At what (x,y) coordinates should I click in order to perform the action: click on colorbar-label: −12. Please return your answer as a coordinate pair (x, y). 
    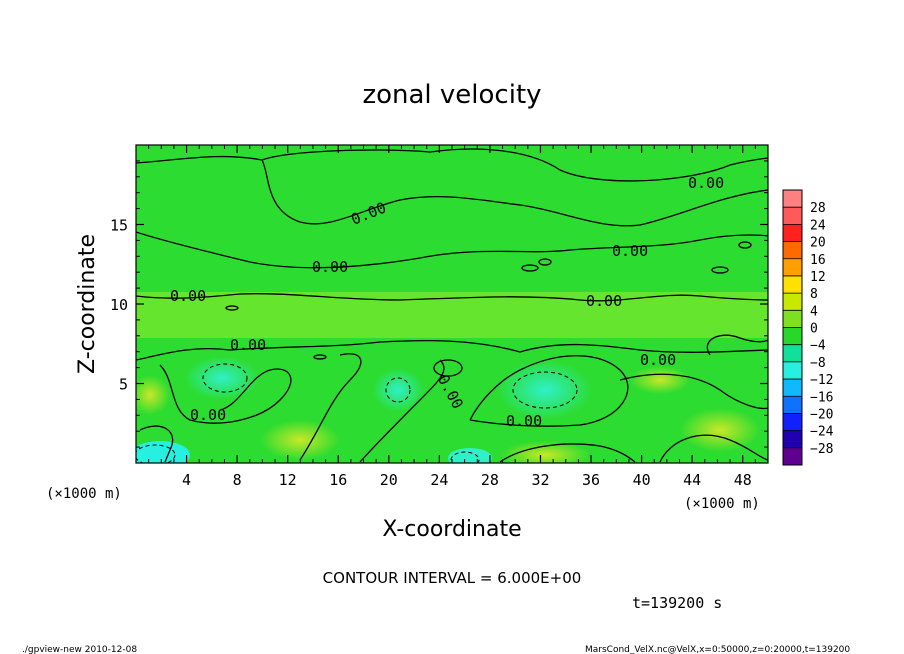
    Looking at the image, I should click on (821, 380).